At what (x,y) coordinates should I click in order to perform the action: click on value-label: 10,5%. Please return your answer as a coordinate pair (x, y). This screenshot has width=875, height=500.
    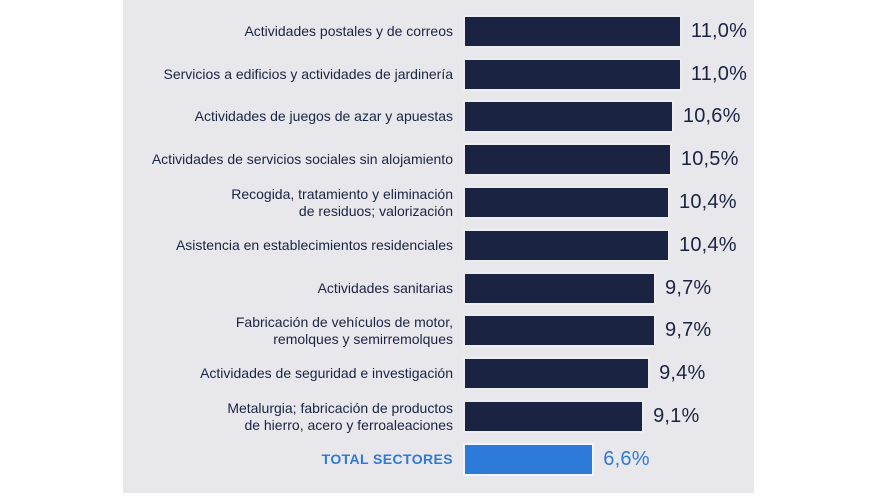
    Looking at the image, I should click on (709, 159).